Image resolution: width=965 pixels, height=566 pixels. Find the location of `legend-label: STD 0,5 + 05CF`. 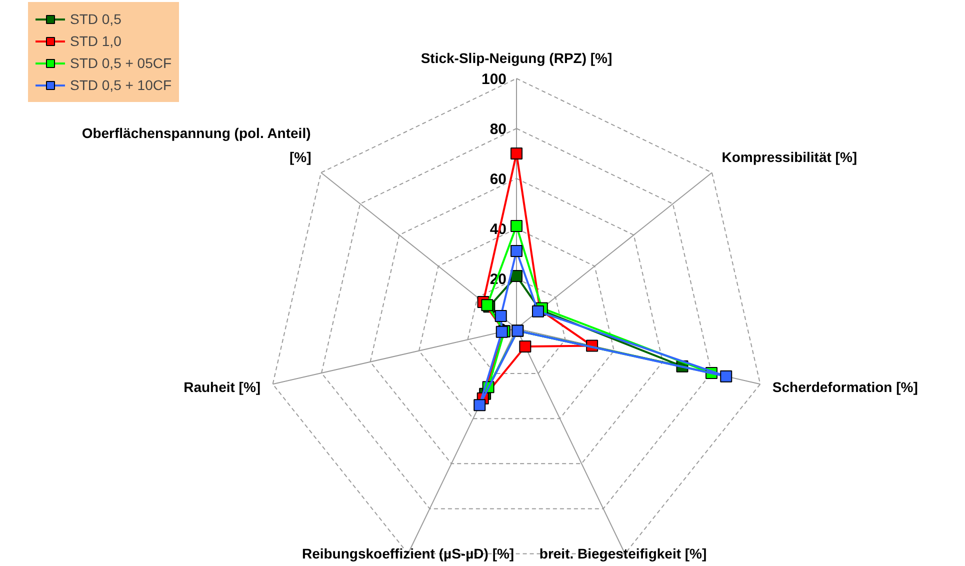

legend-label: STD 0,5 + 05CF is located at coordinates (121, 63).